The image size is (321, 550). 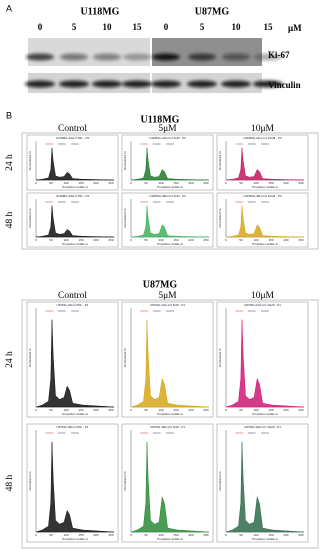 I want to click on column-header: Control, so click(x=72, y=296).